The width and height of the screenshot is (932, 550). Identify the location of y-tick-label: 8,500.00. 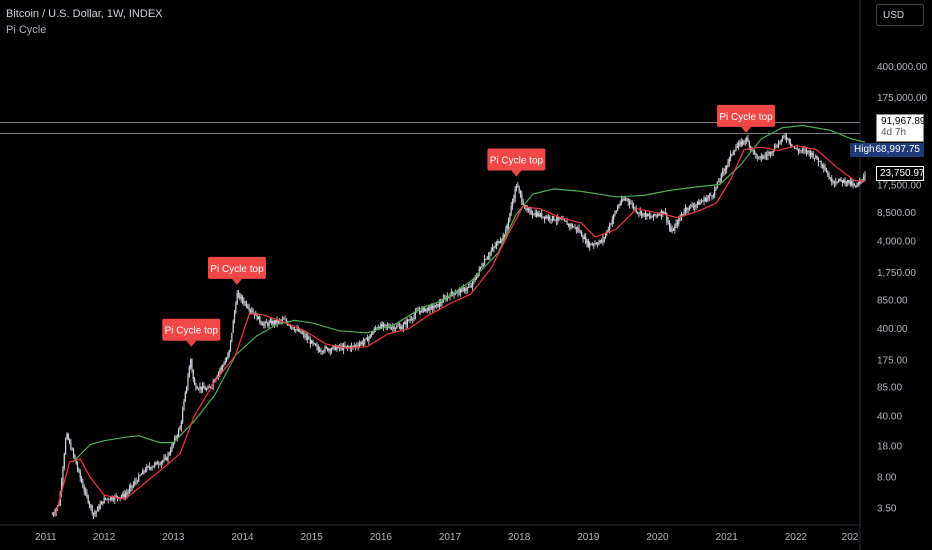
(896, 213).